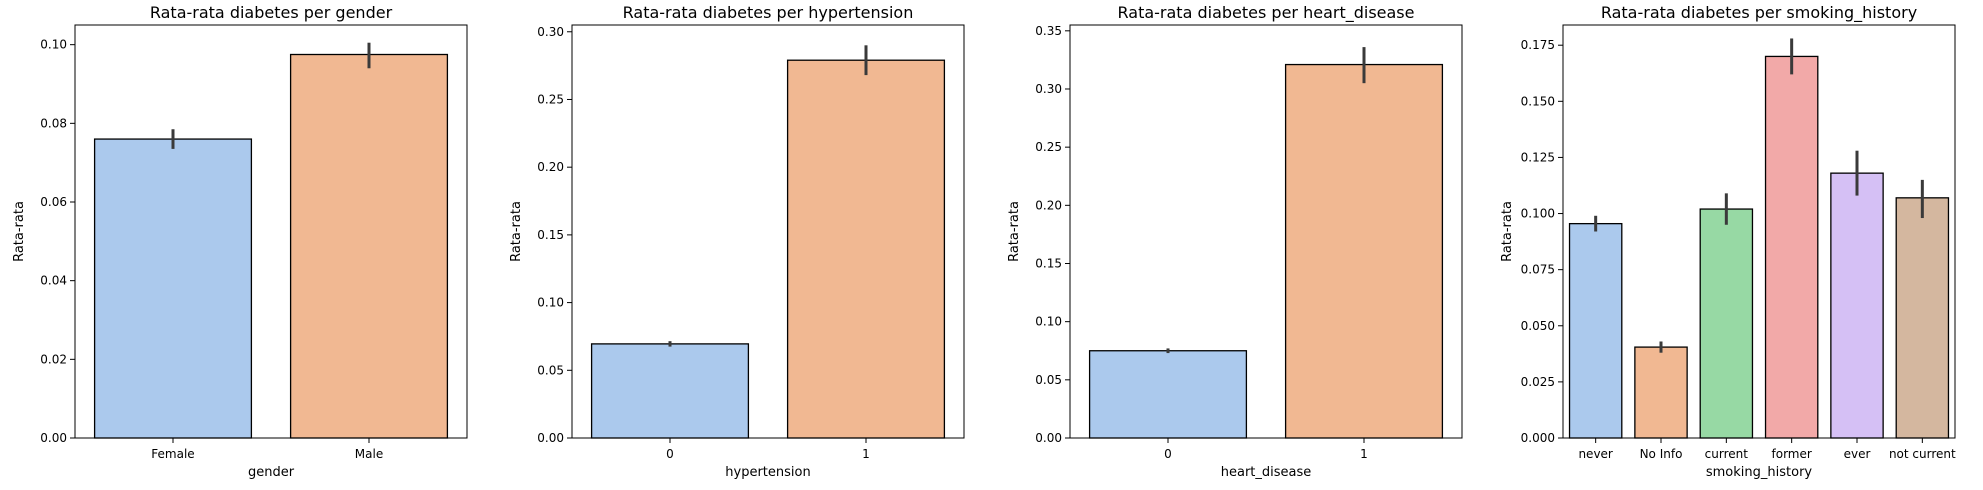  I want to click on x-tick-label: current, so click(1727, 454).